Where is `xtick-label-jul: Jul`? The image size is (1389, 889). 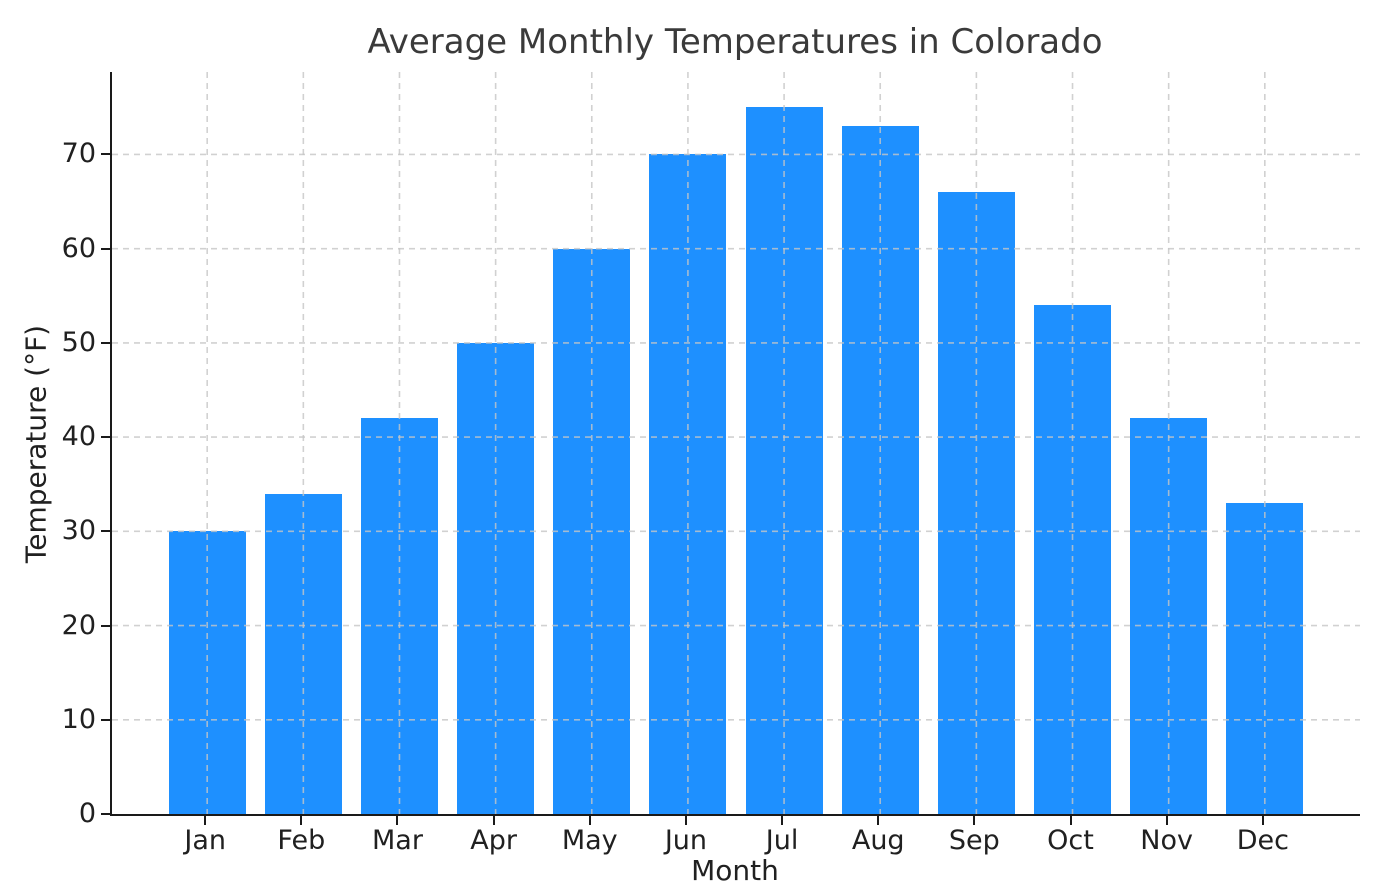
xtick-label-jul: Jul is located at coordinates (782, 840).